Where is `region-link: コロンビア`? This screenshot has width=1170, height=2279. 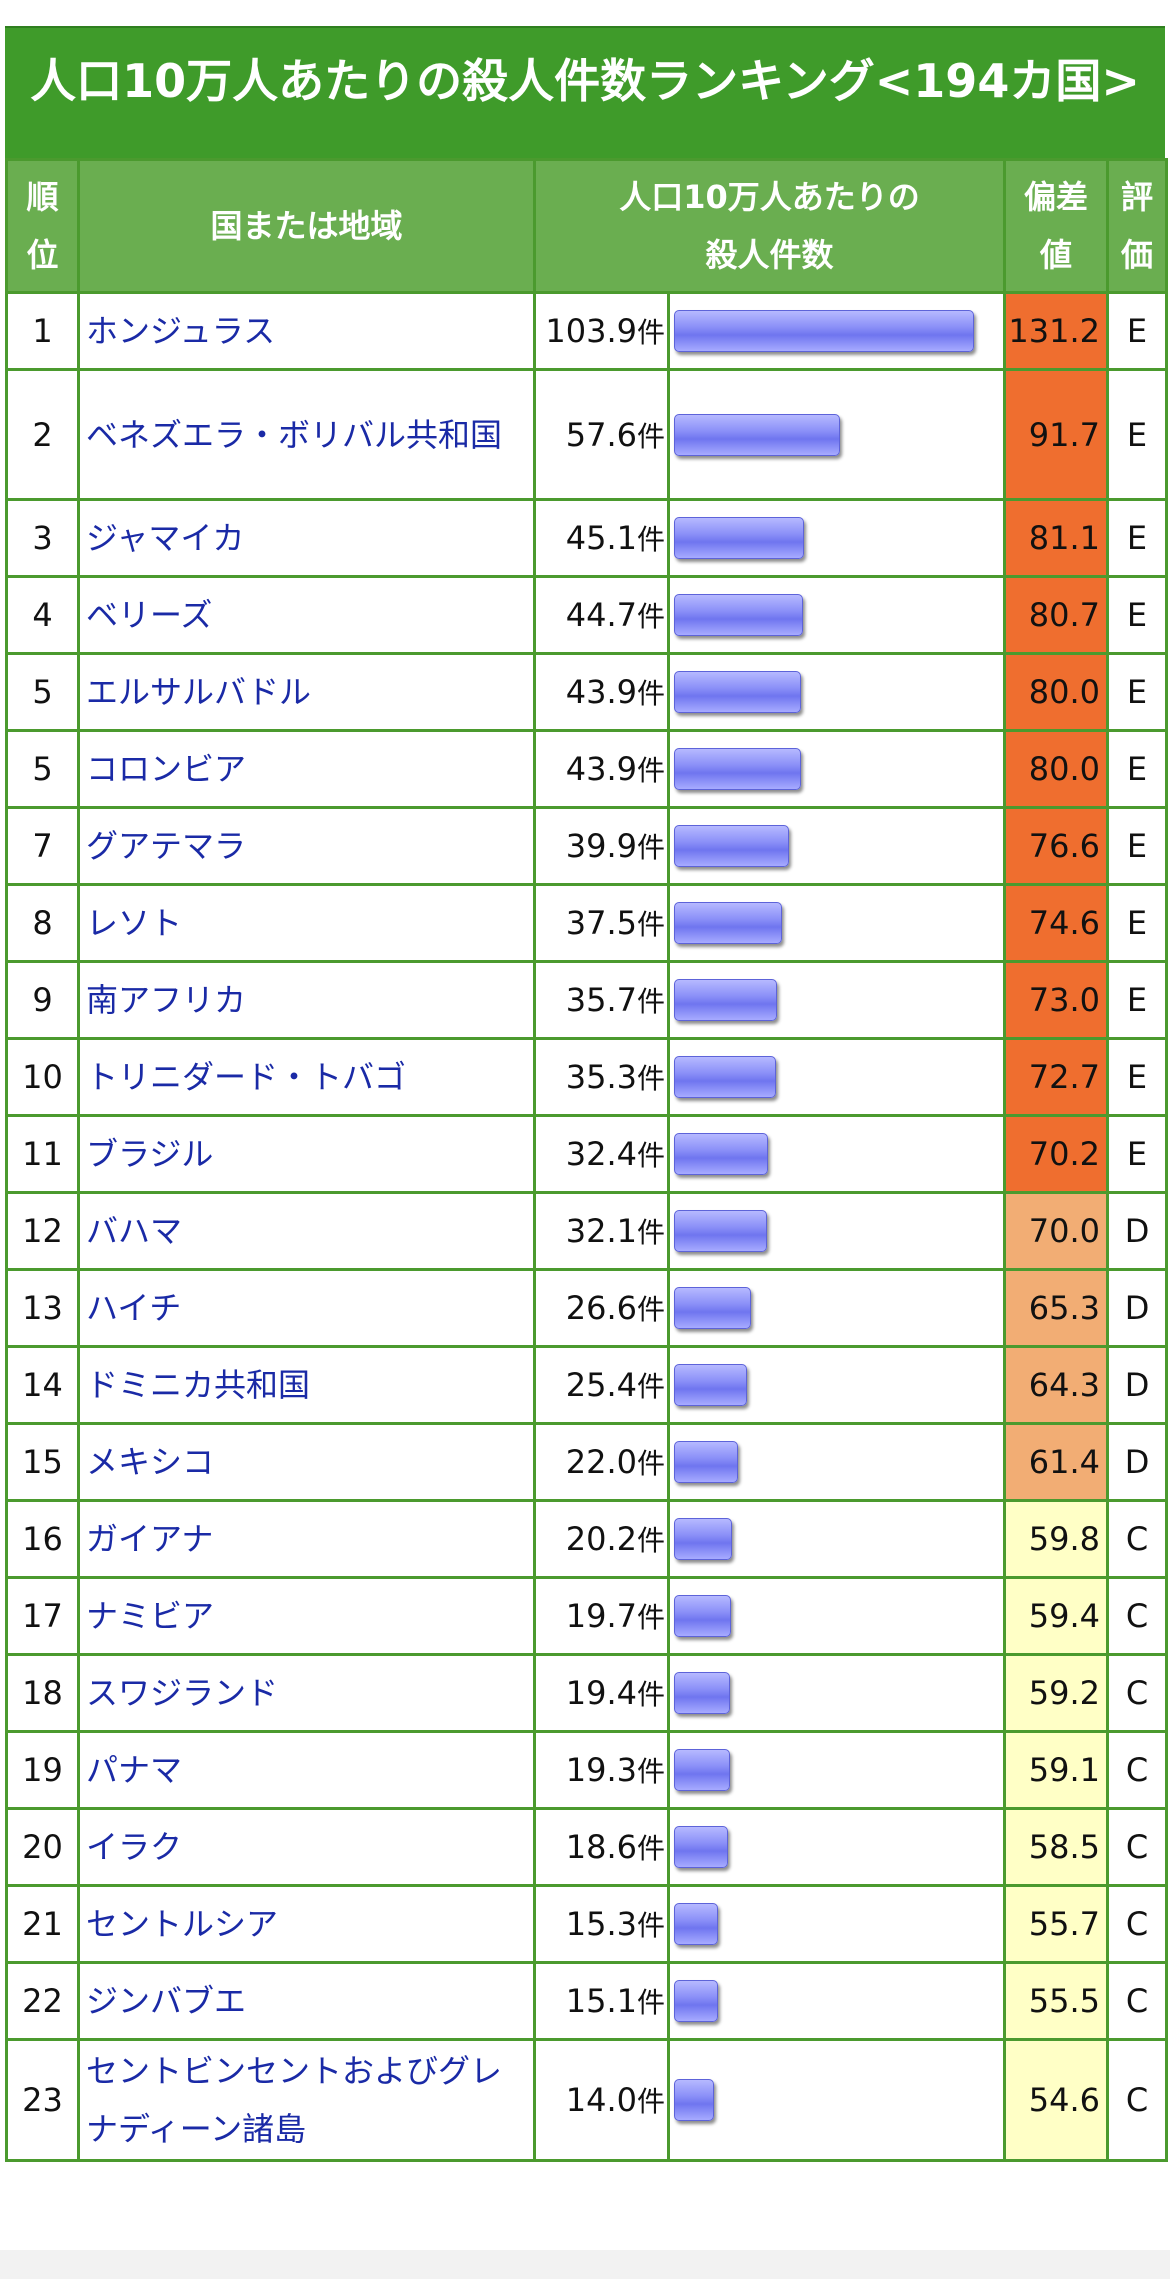
region-link: コロンビア is located at coordinates (306, 769).